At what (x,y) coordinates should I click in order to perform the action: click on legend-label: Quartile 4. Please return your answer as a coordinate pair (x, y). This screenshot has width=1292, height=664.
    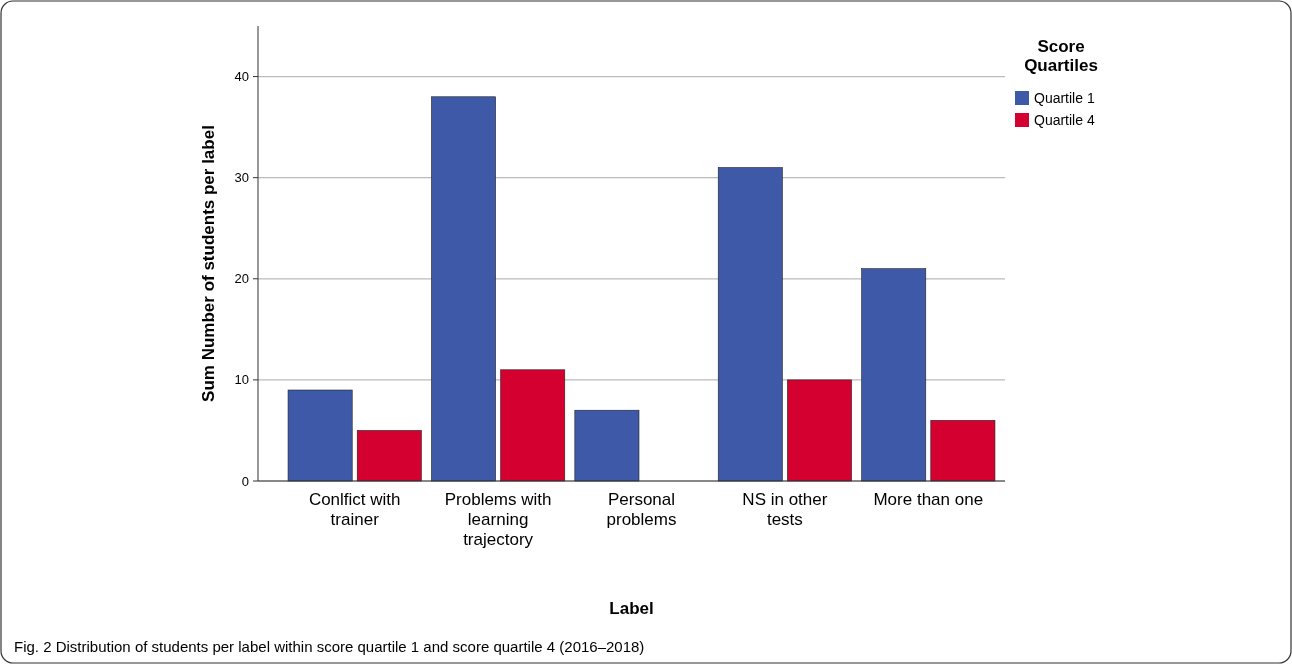
    Looking at the image, I should click on (1064, 119).